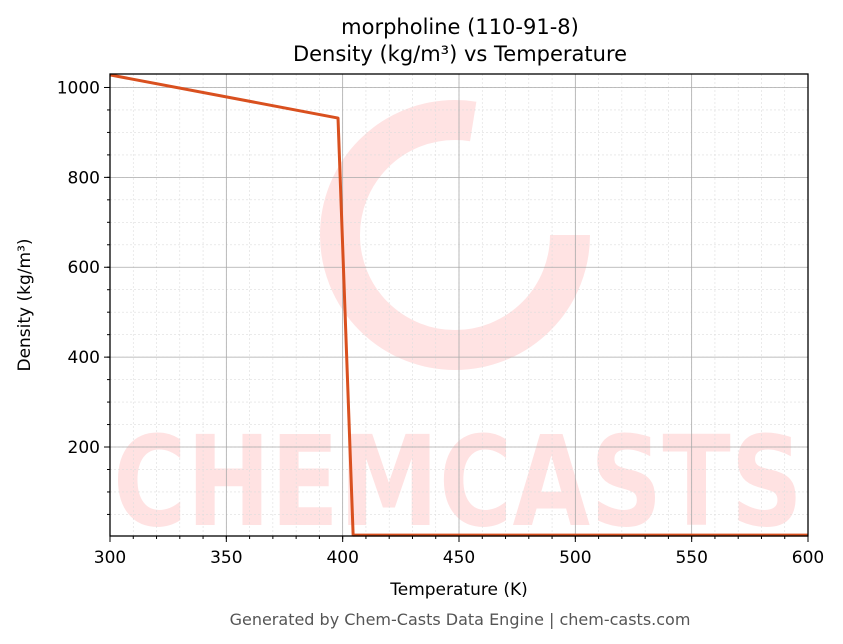 Image resolution: width=843 pixels, height=644 pixels. What do you see at coordinates (84, 268) in the screenshot?
I see `y-tick-label: 600` at bounding box center [84, 268].